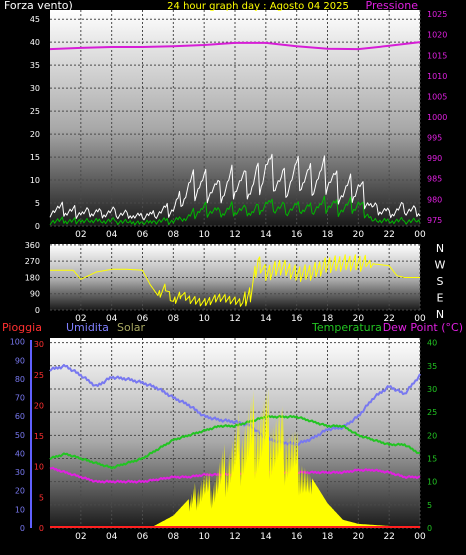 This screenshot has height=555, width=466. Describe the element at coordinates (204, 235) in the screenshot. I see `wind-x-tick-label: 10` at that location.